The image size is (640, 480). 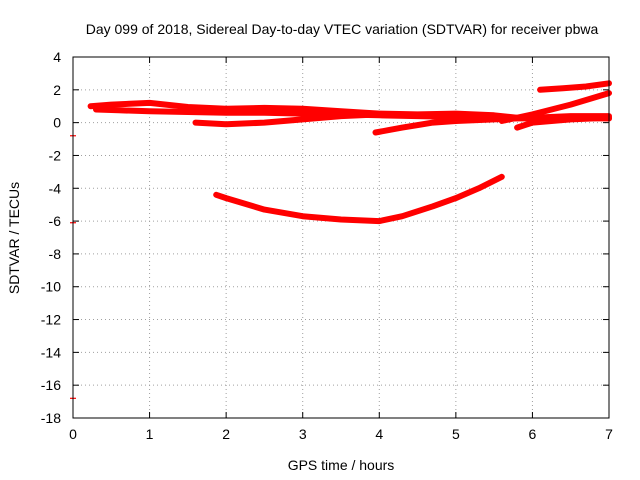 I want to click on x-tick-label: 6, so click(x=533, y=434).